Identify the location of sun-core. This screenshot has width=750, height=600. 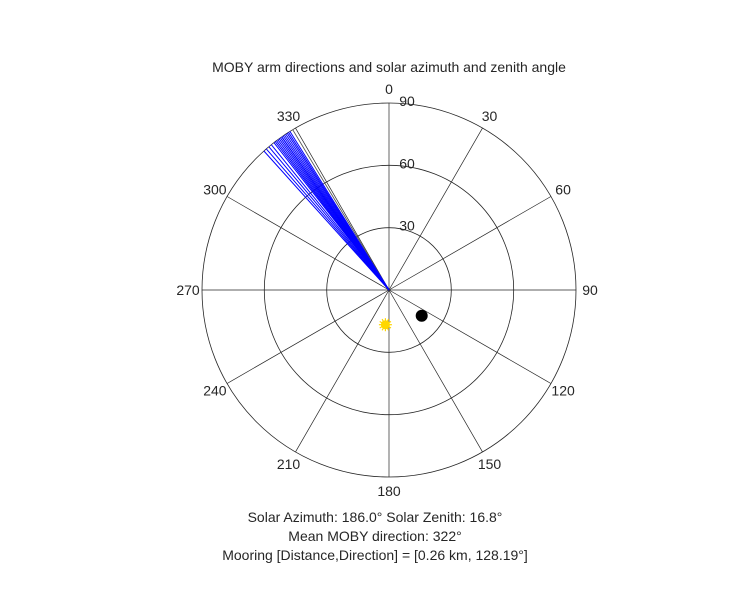
(385, 325).